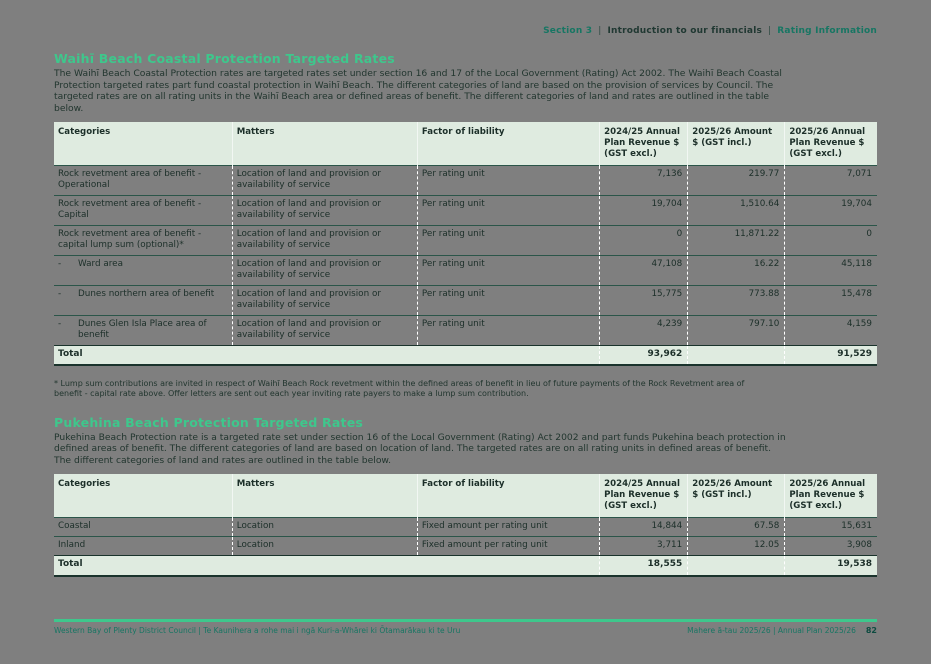 The image size is (931, 664). What do you see at coordinates (830, 527) in the screenshot?
I see `cell-rev-2526: 15,631` at bounding box center [830, 527].